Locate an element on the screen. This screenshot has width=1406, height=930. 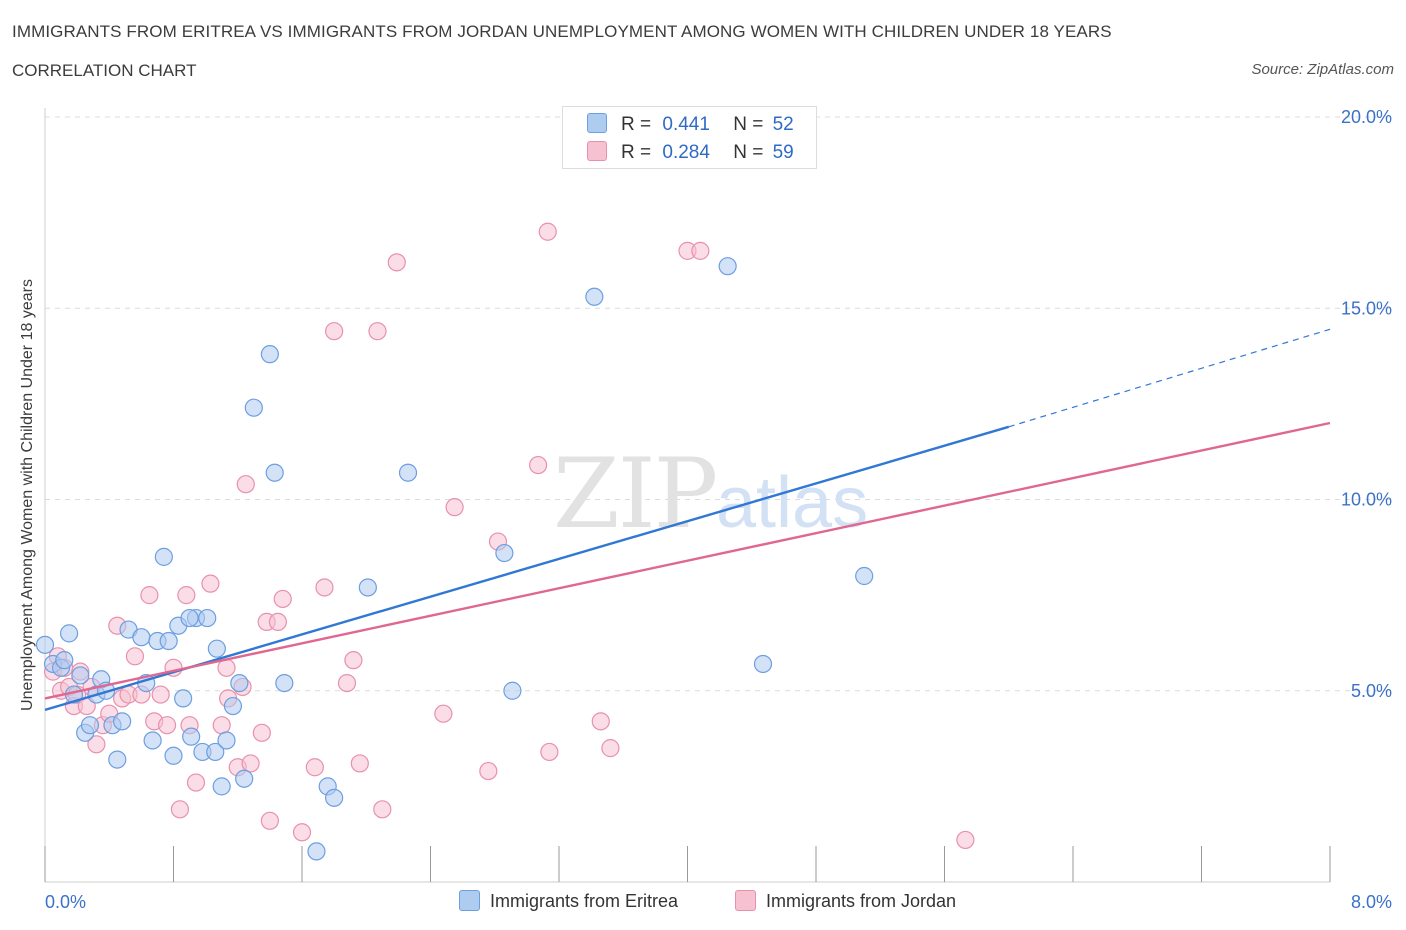
x-tick-label: 0.0% is located at coordinates (65, 902).